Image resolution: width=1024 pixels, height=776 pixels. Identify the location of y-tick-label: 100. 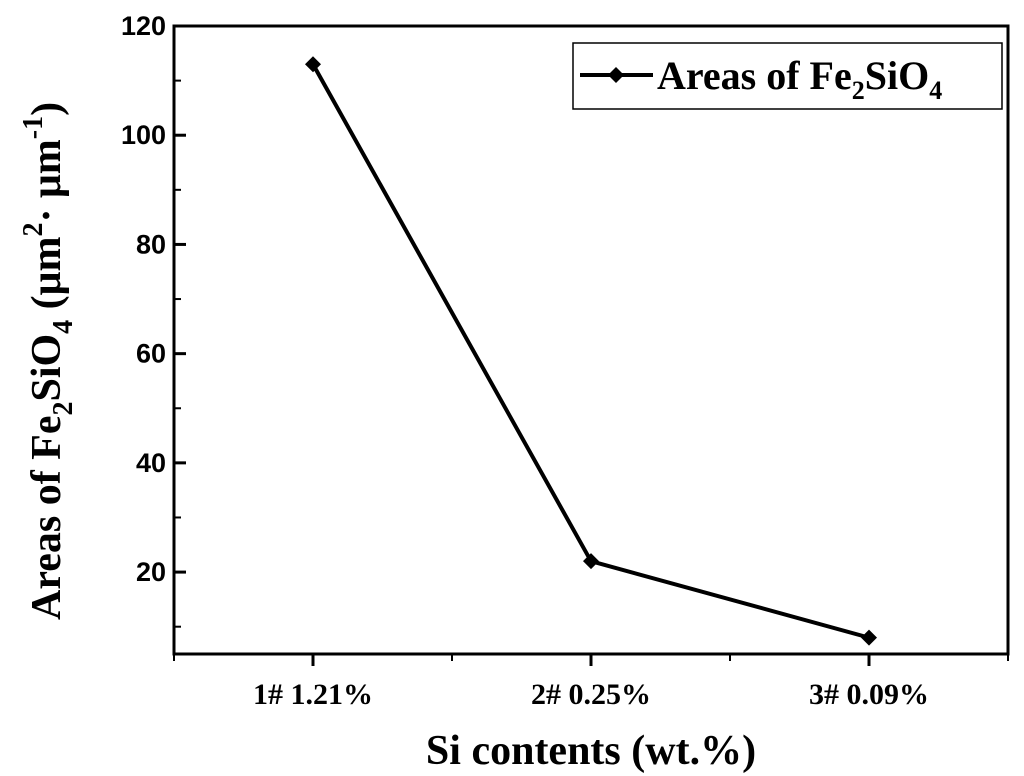
(143, 135).